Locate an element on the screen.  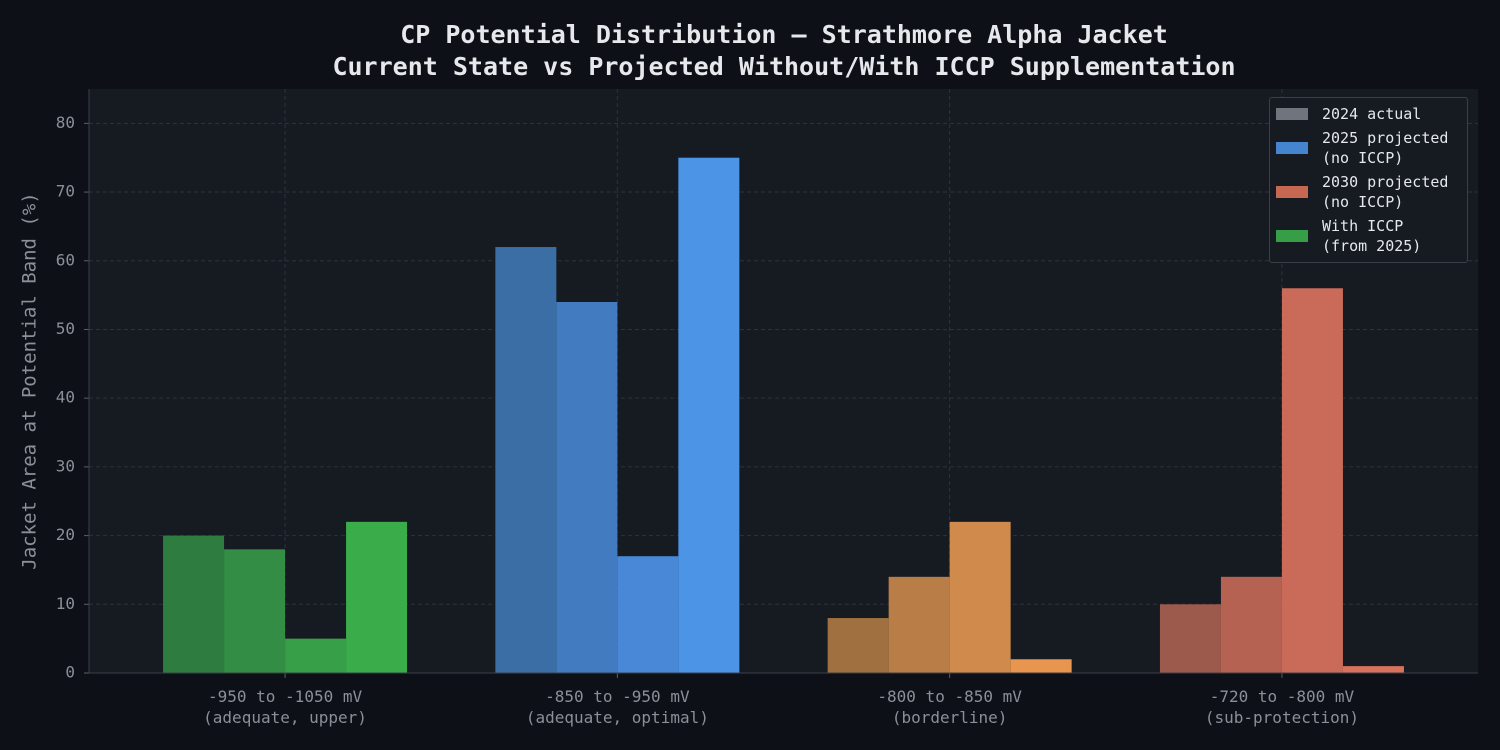
legend-entry: 2025 projected (no ICCP) is located at coordinates (1368, 148).